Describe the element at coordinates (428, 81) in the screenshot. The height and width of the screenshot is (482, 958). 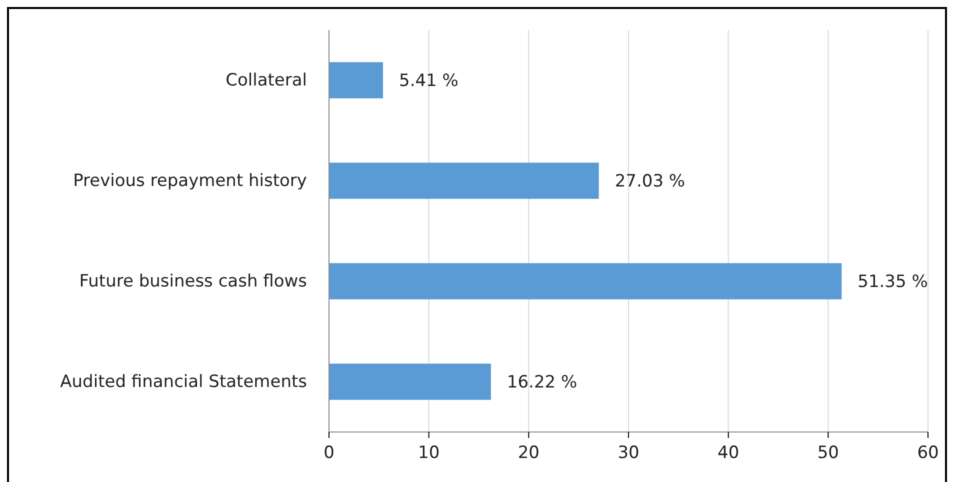
I see `data-label: 5.41 %` at that location.